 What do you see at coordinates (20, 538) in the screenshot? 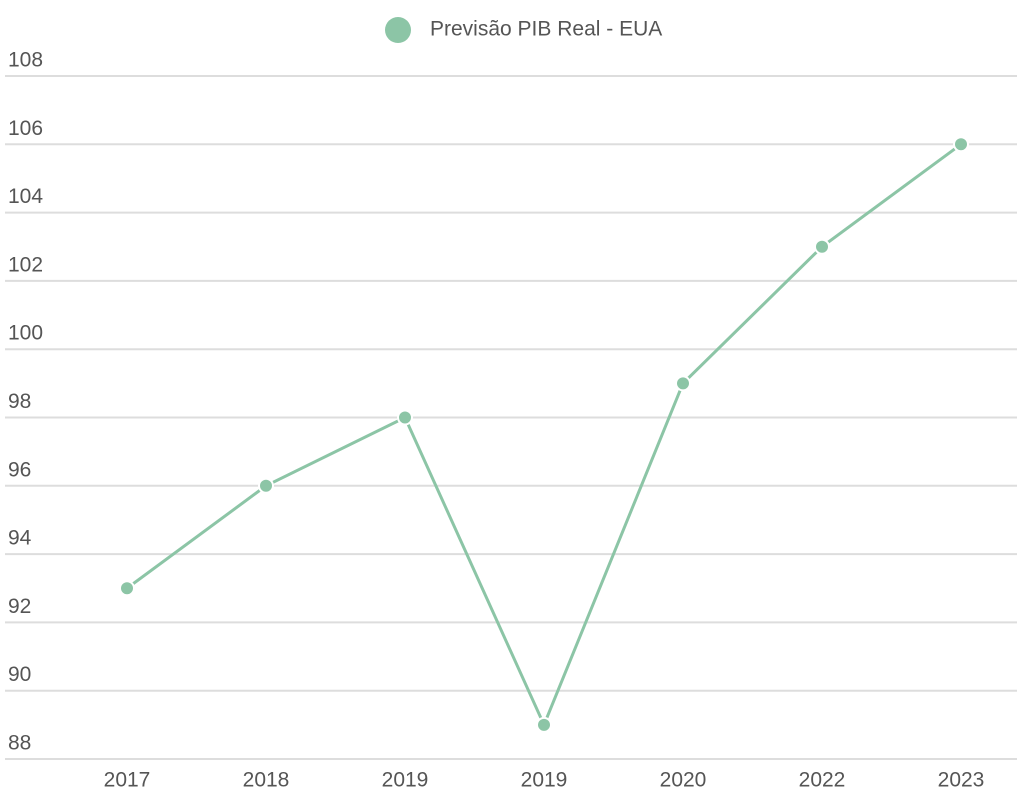
I see `y-tick-label: 94` at bounding box center [20, 538].